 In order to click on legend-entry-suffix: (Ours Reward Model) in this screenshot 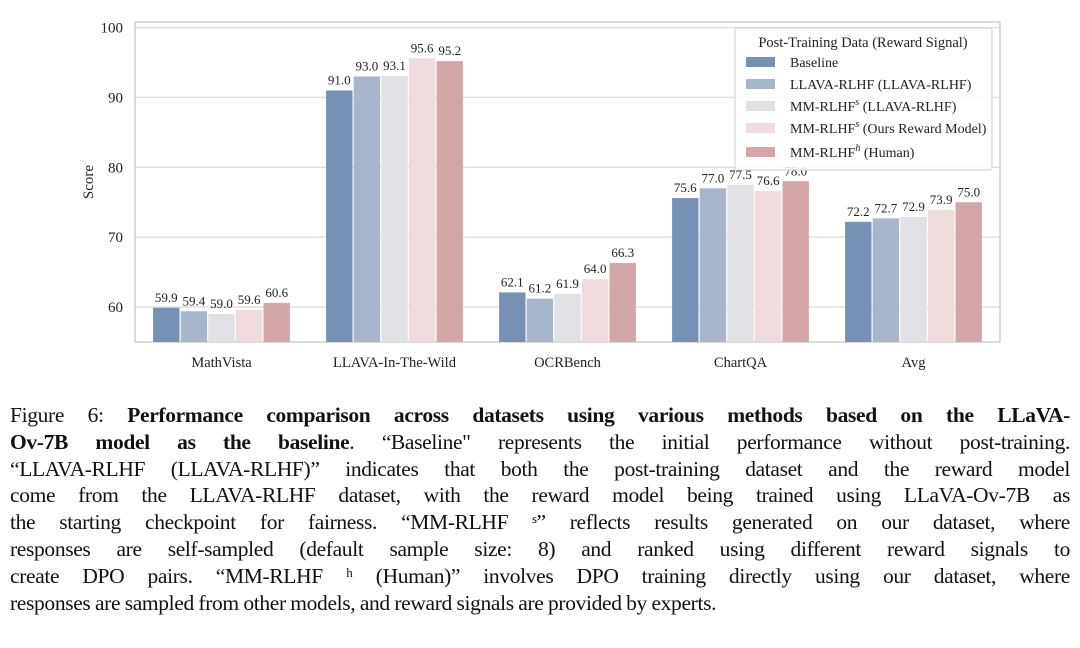, I will do `click(922, 129)`.